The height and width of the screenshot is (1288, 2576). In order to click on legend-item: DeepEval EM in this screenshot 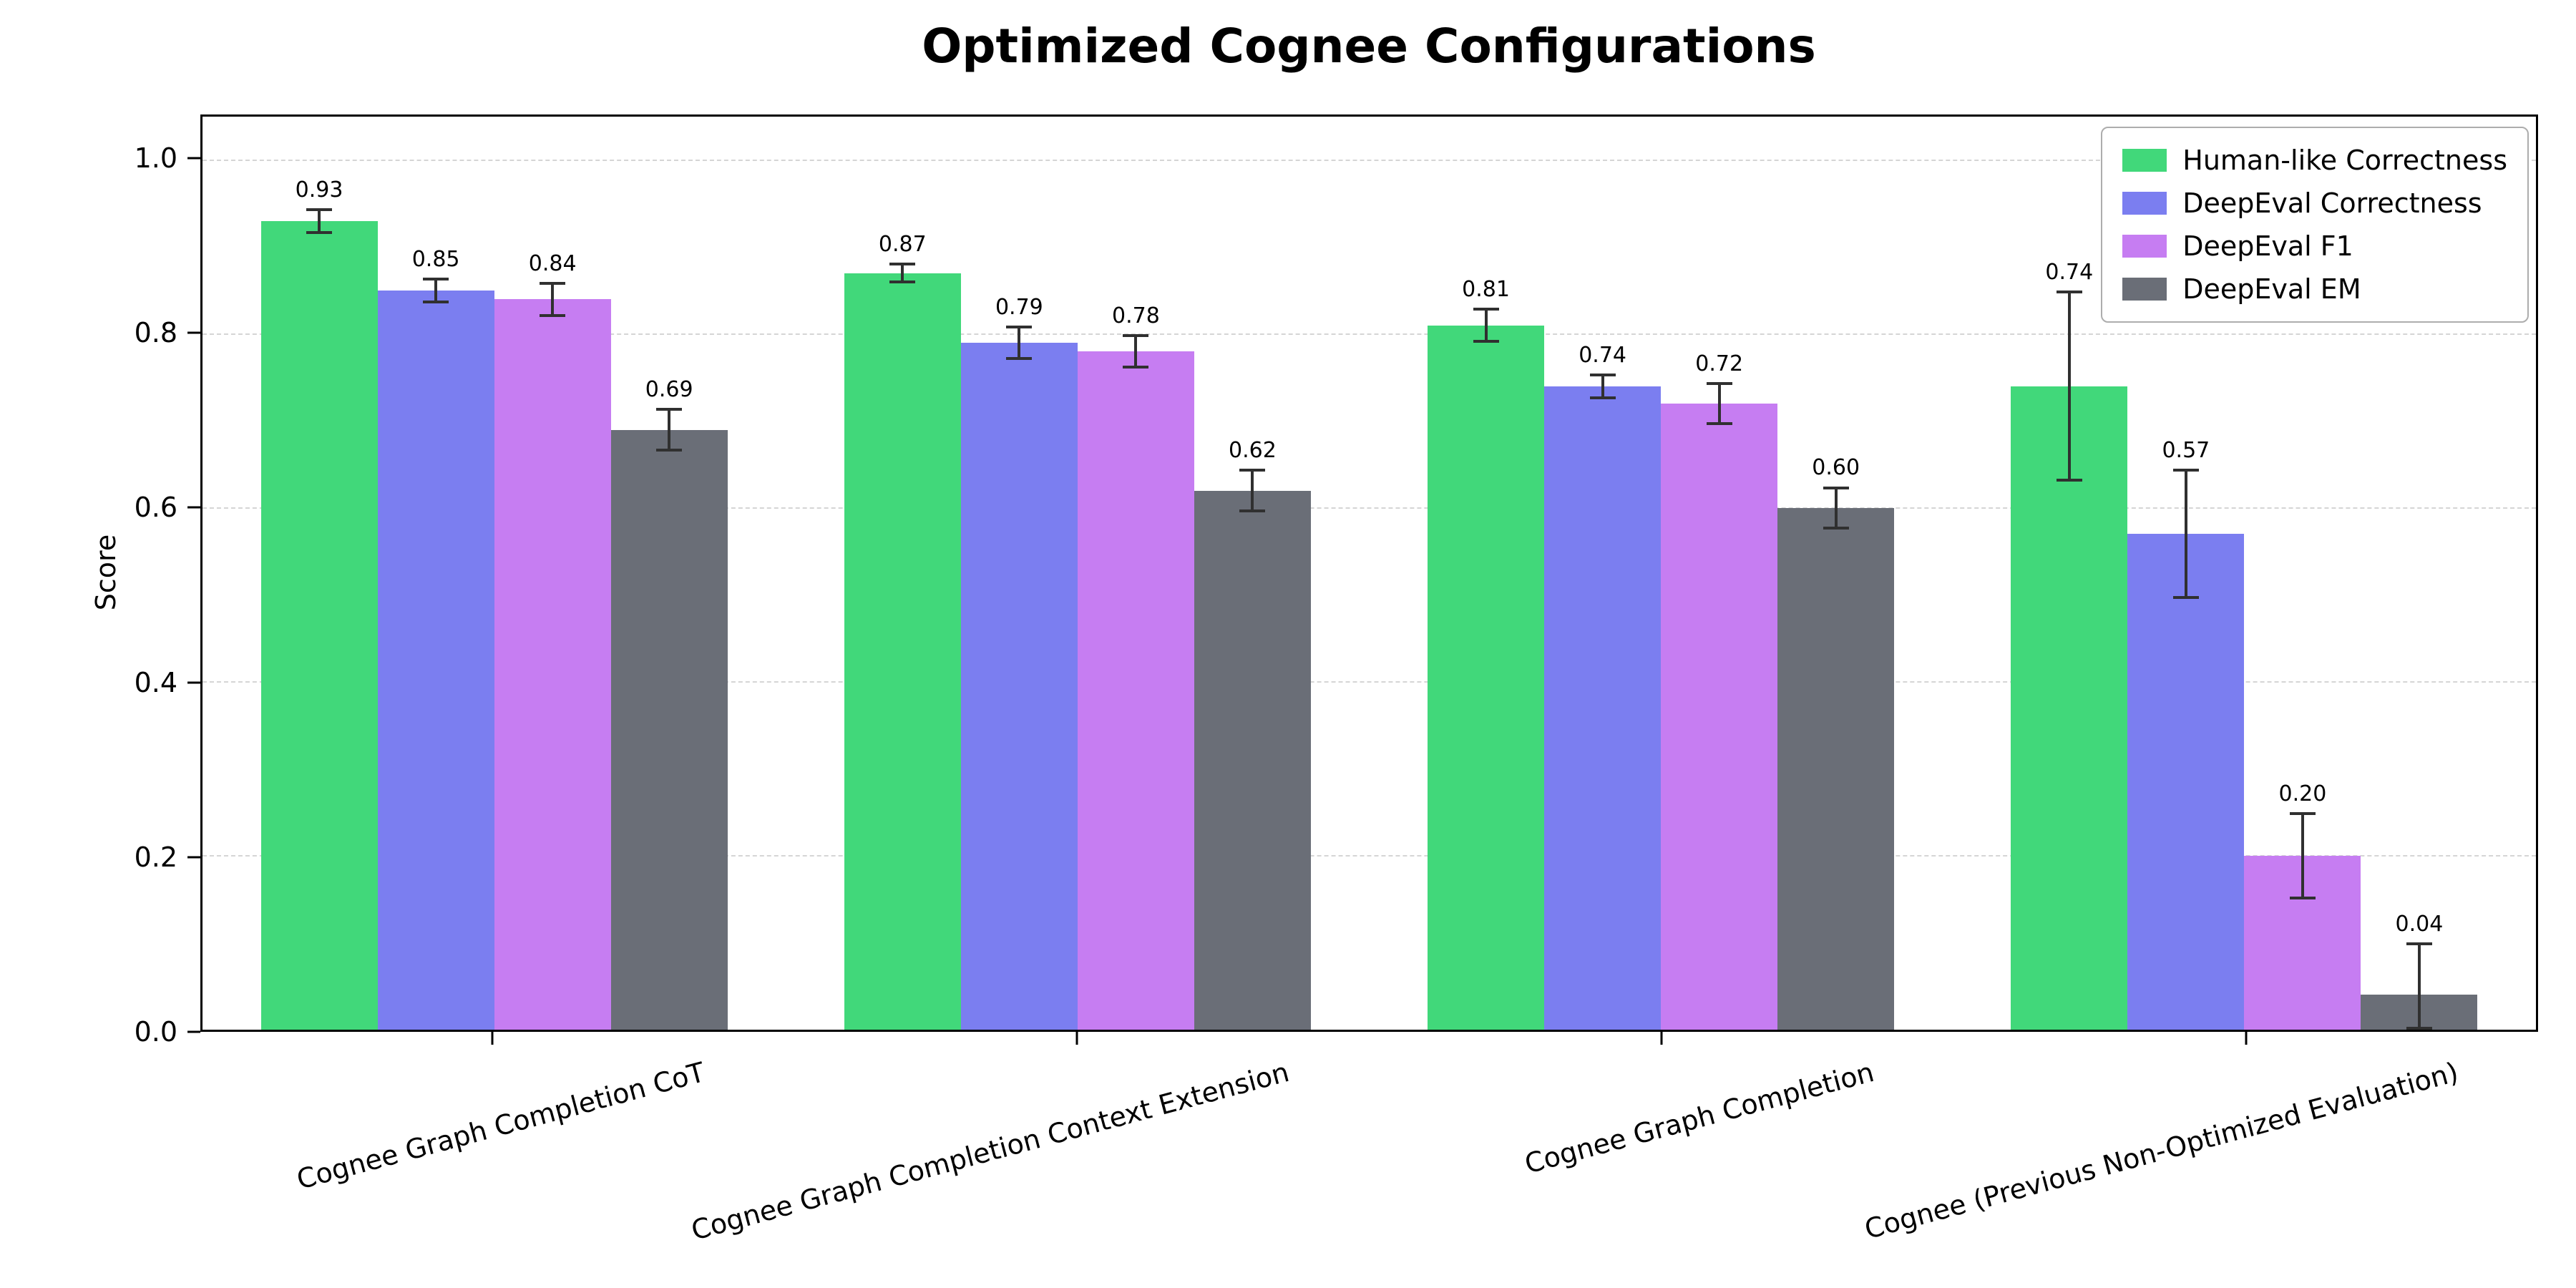, I will do `click(2314, 289)`.